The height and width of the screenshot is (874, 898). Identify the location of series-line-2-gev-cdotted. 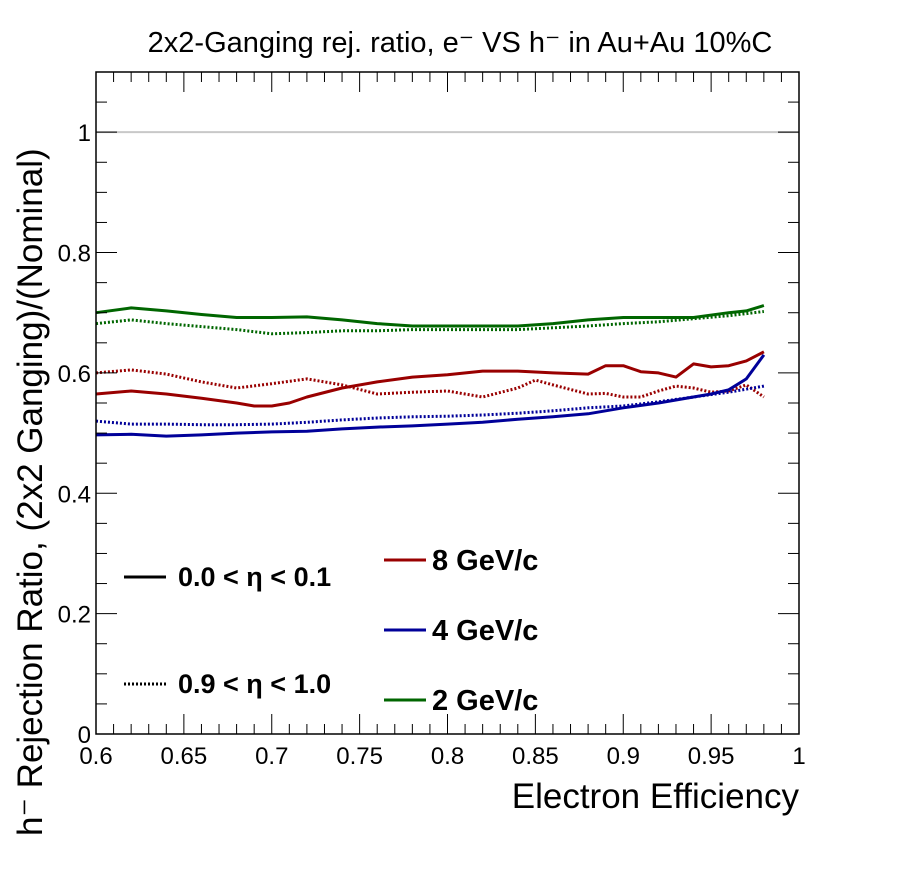
(430, 323).